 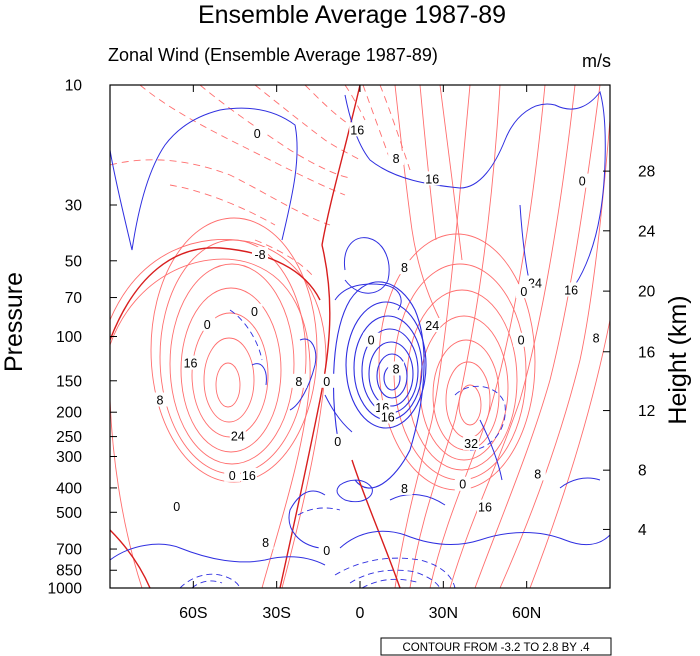 What do you see at coordinates (273, 55) in the screenshot?
I see `chart-subtitle: Zonal Wind (Ensemble Average 1987-89)` at bounding box center [273, 55].